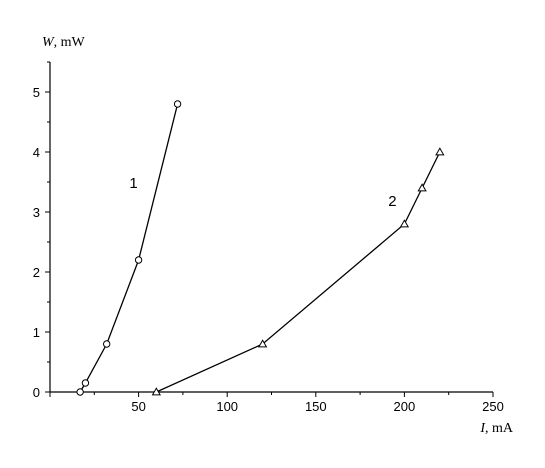 The width and height of the screenshot is (545, 468). I want to click on series-line, so click(129, 248).